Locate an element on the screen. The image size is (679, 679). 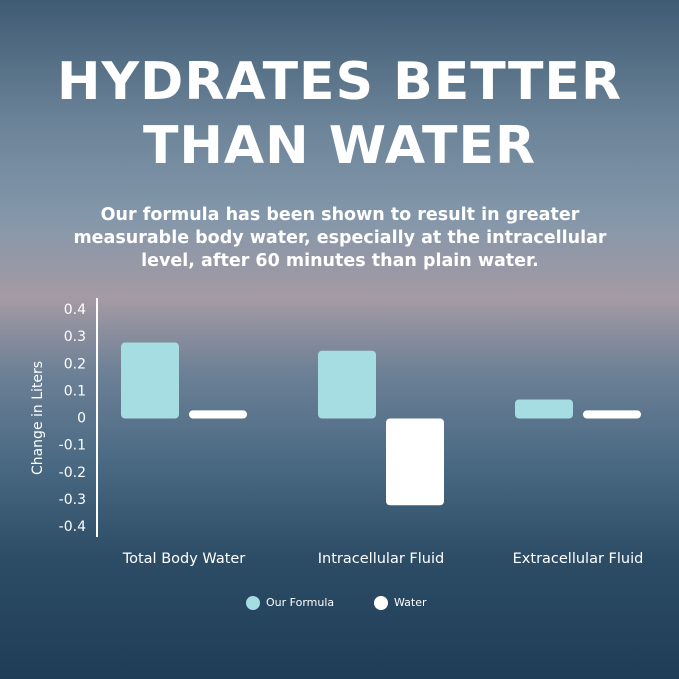
x-tick-label: Extracellular Fluid is located at coordinates (578, 559).